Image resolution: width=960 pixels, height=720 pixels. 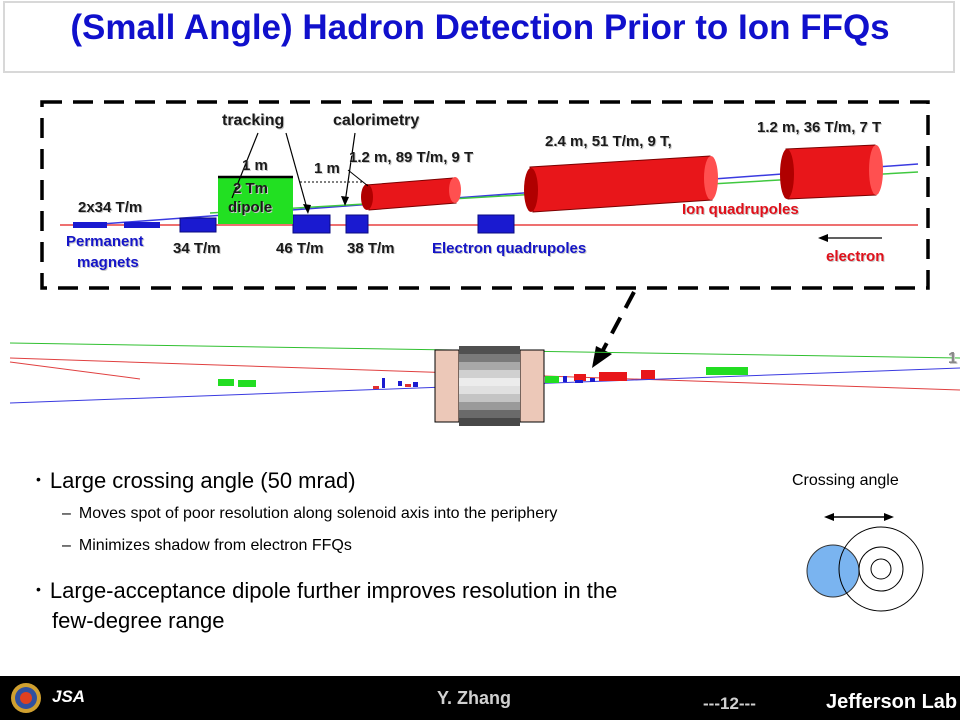 I want to click on permanent-magnet-gradient: 2x34 T/m, so click(x=110, y=207).